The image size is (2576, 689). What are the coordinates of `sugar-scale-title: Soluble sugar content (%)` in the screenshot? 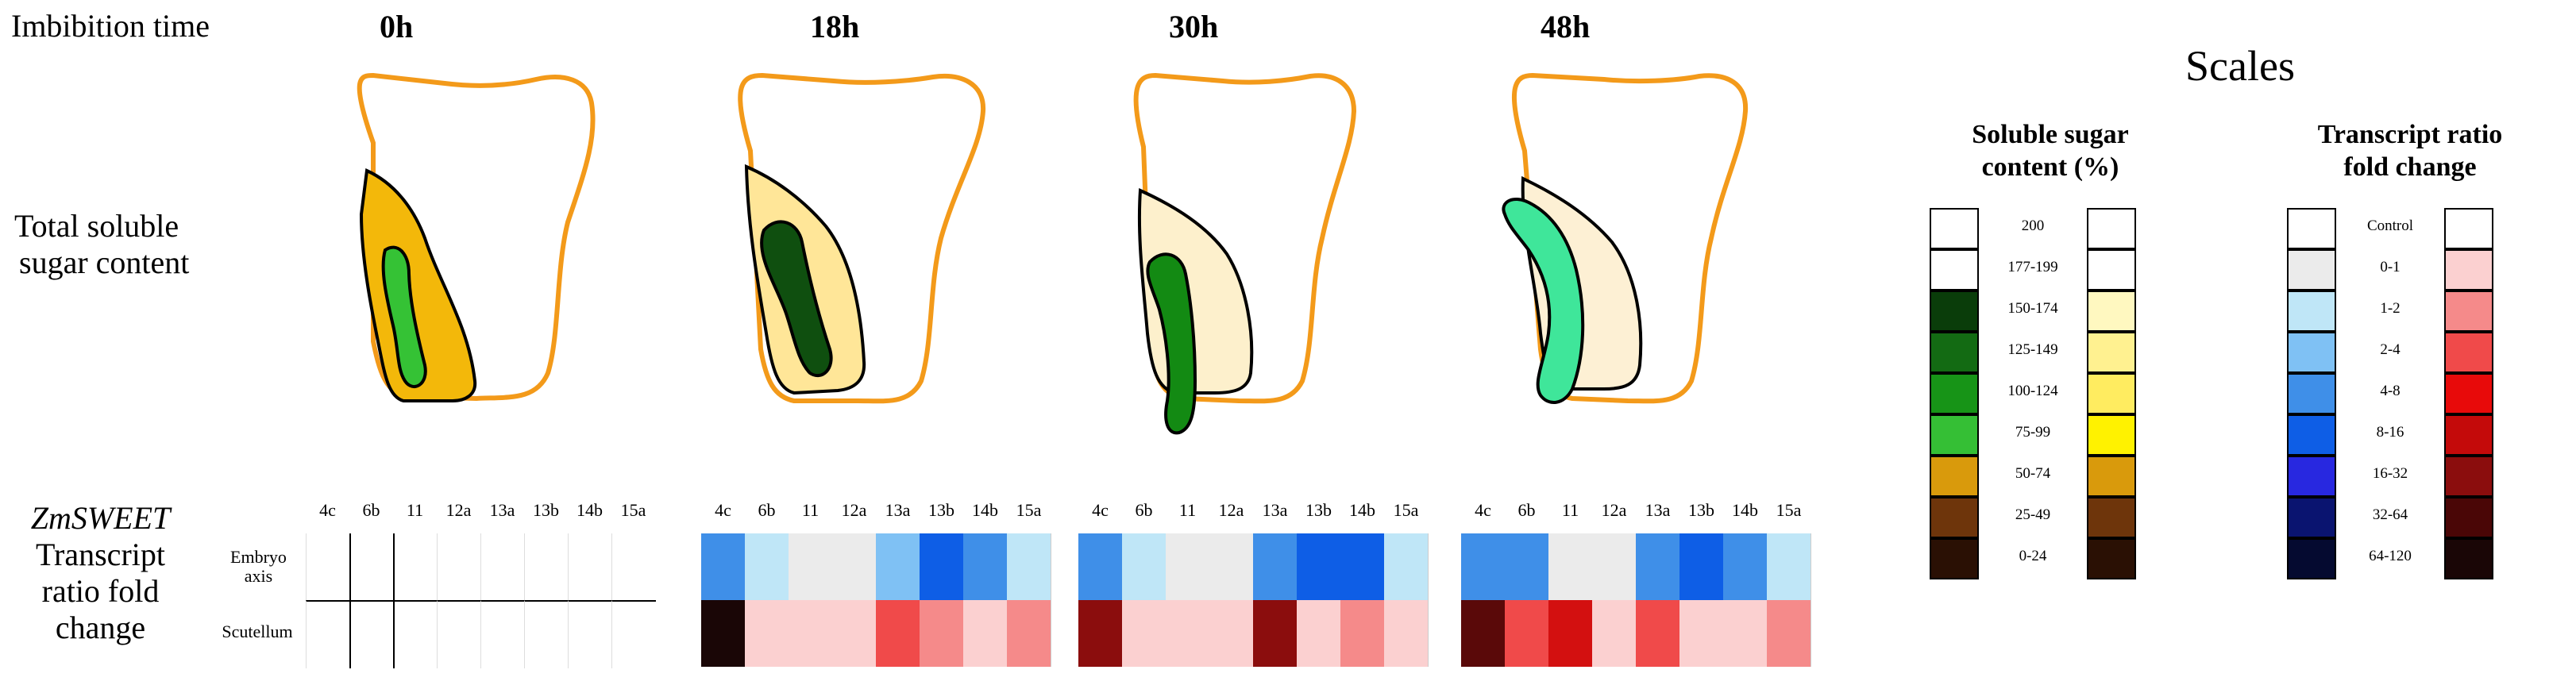 It's located at (2050, 151).